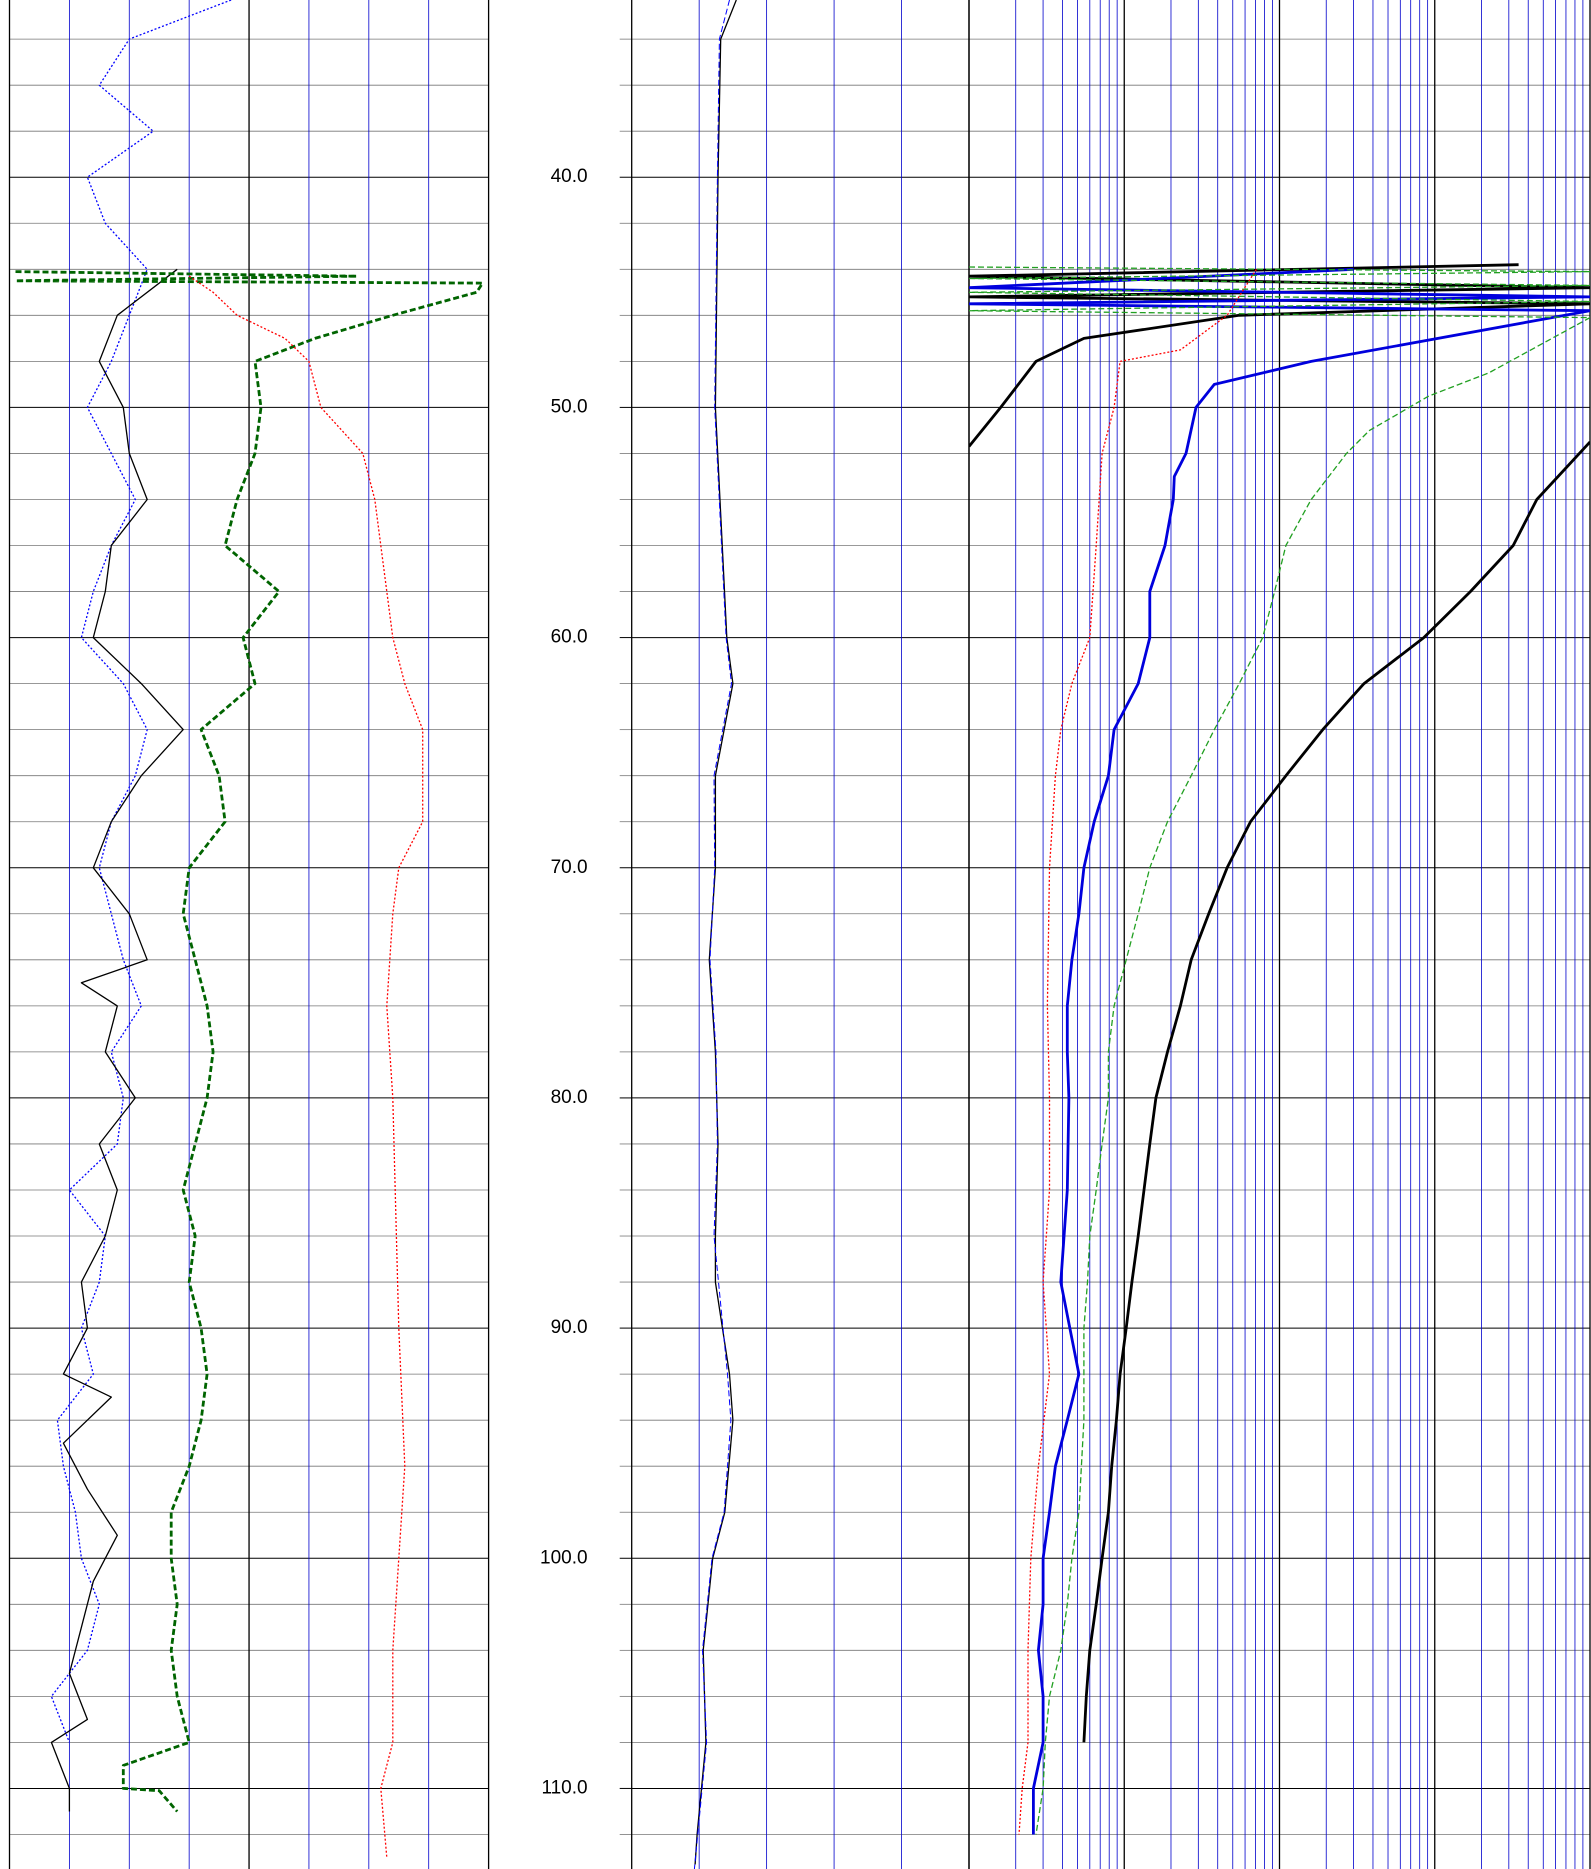 This screenshot has height=1869, width=1591. Describe the element at coordinates (564, 1787) in the screenshot. I see `depth-label: 110.0` at that location.